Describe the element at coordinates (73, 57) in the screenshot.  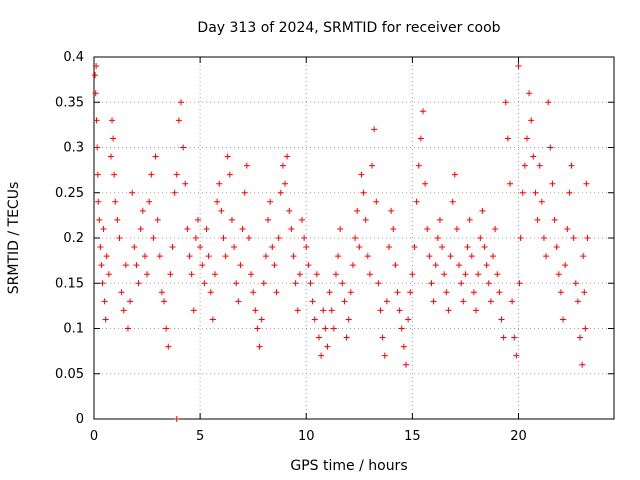
I see `y-tick-label: 0.4` at that location.